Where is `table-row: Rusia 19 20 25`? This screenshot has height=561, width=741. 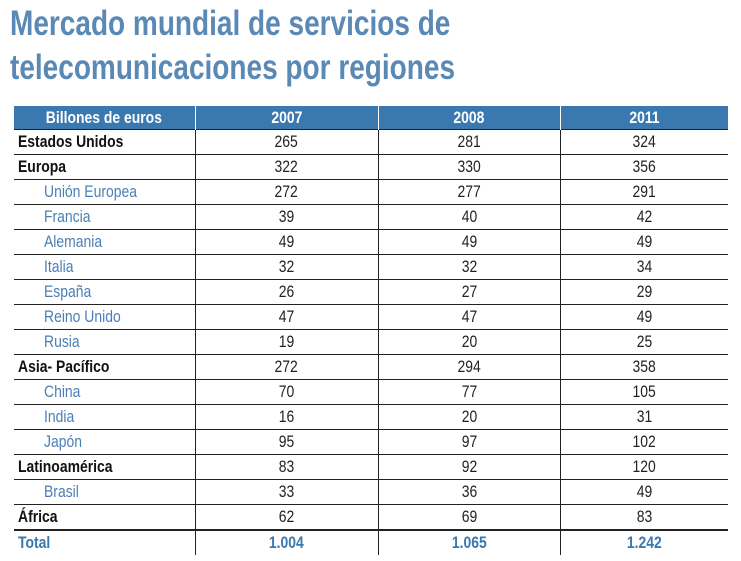 table-row: Rusia 19 20 25 is located at coordinates (371, 342).